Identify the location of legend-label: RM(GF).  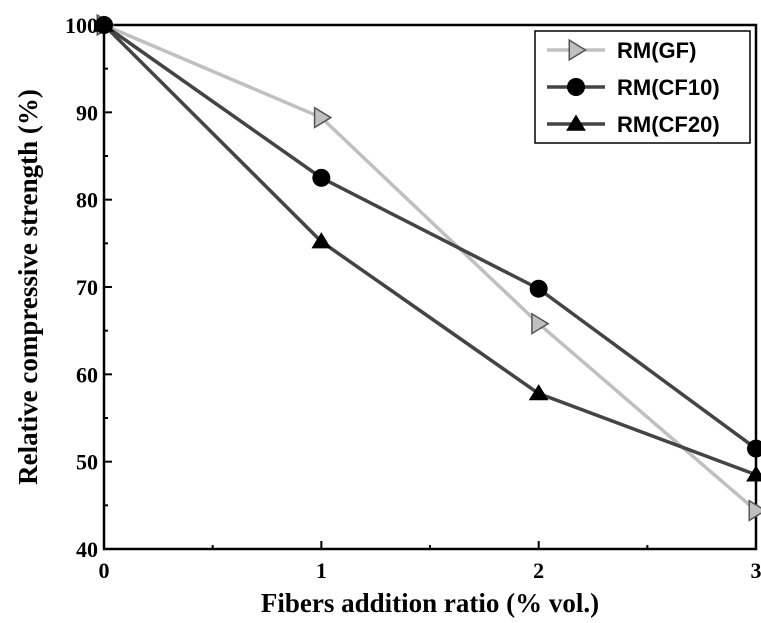
(656, 50).